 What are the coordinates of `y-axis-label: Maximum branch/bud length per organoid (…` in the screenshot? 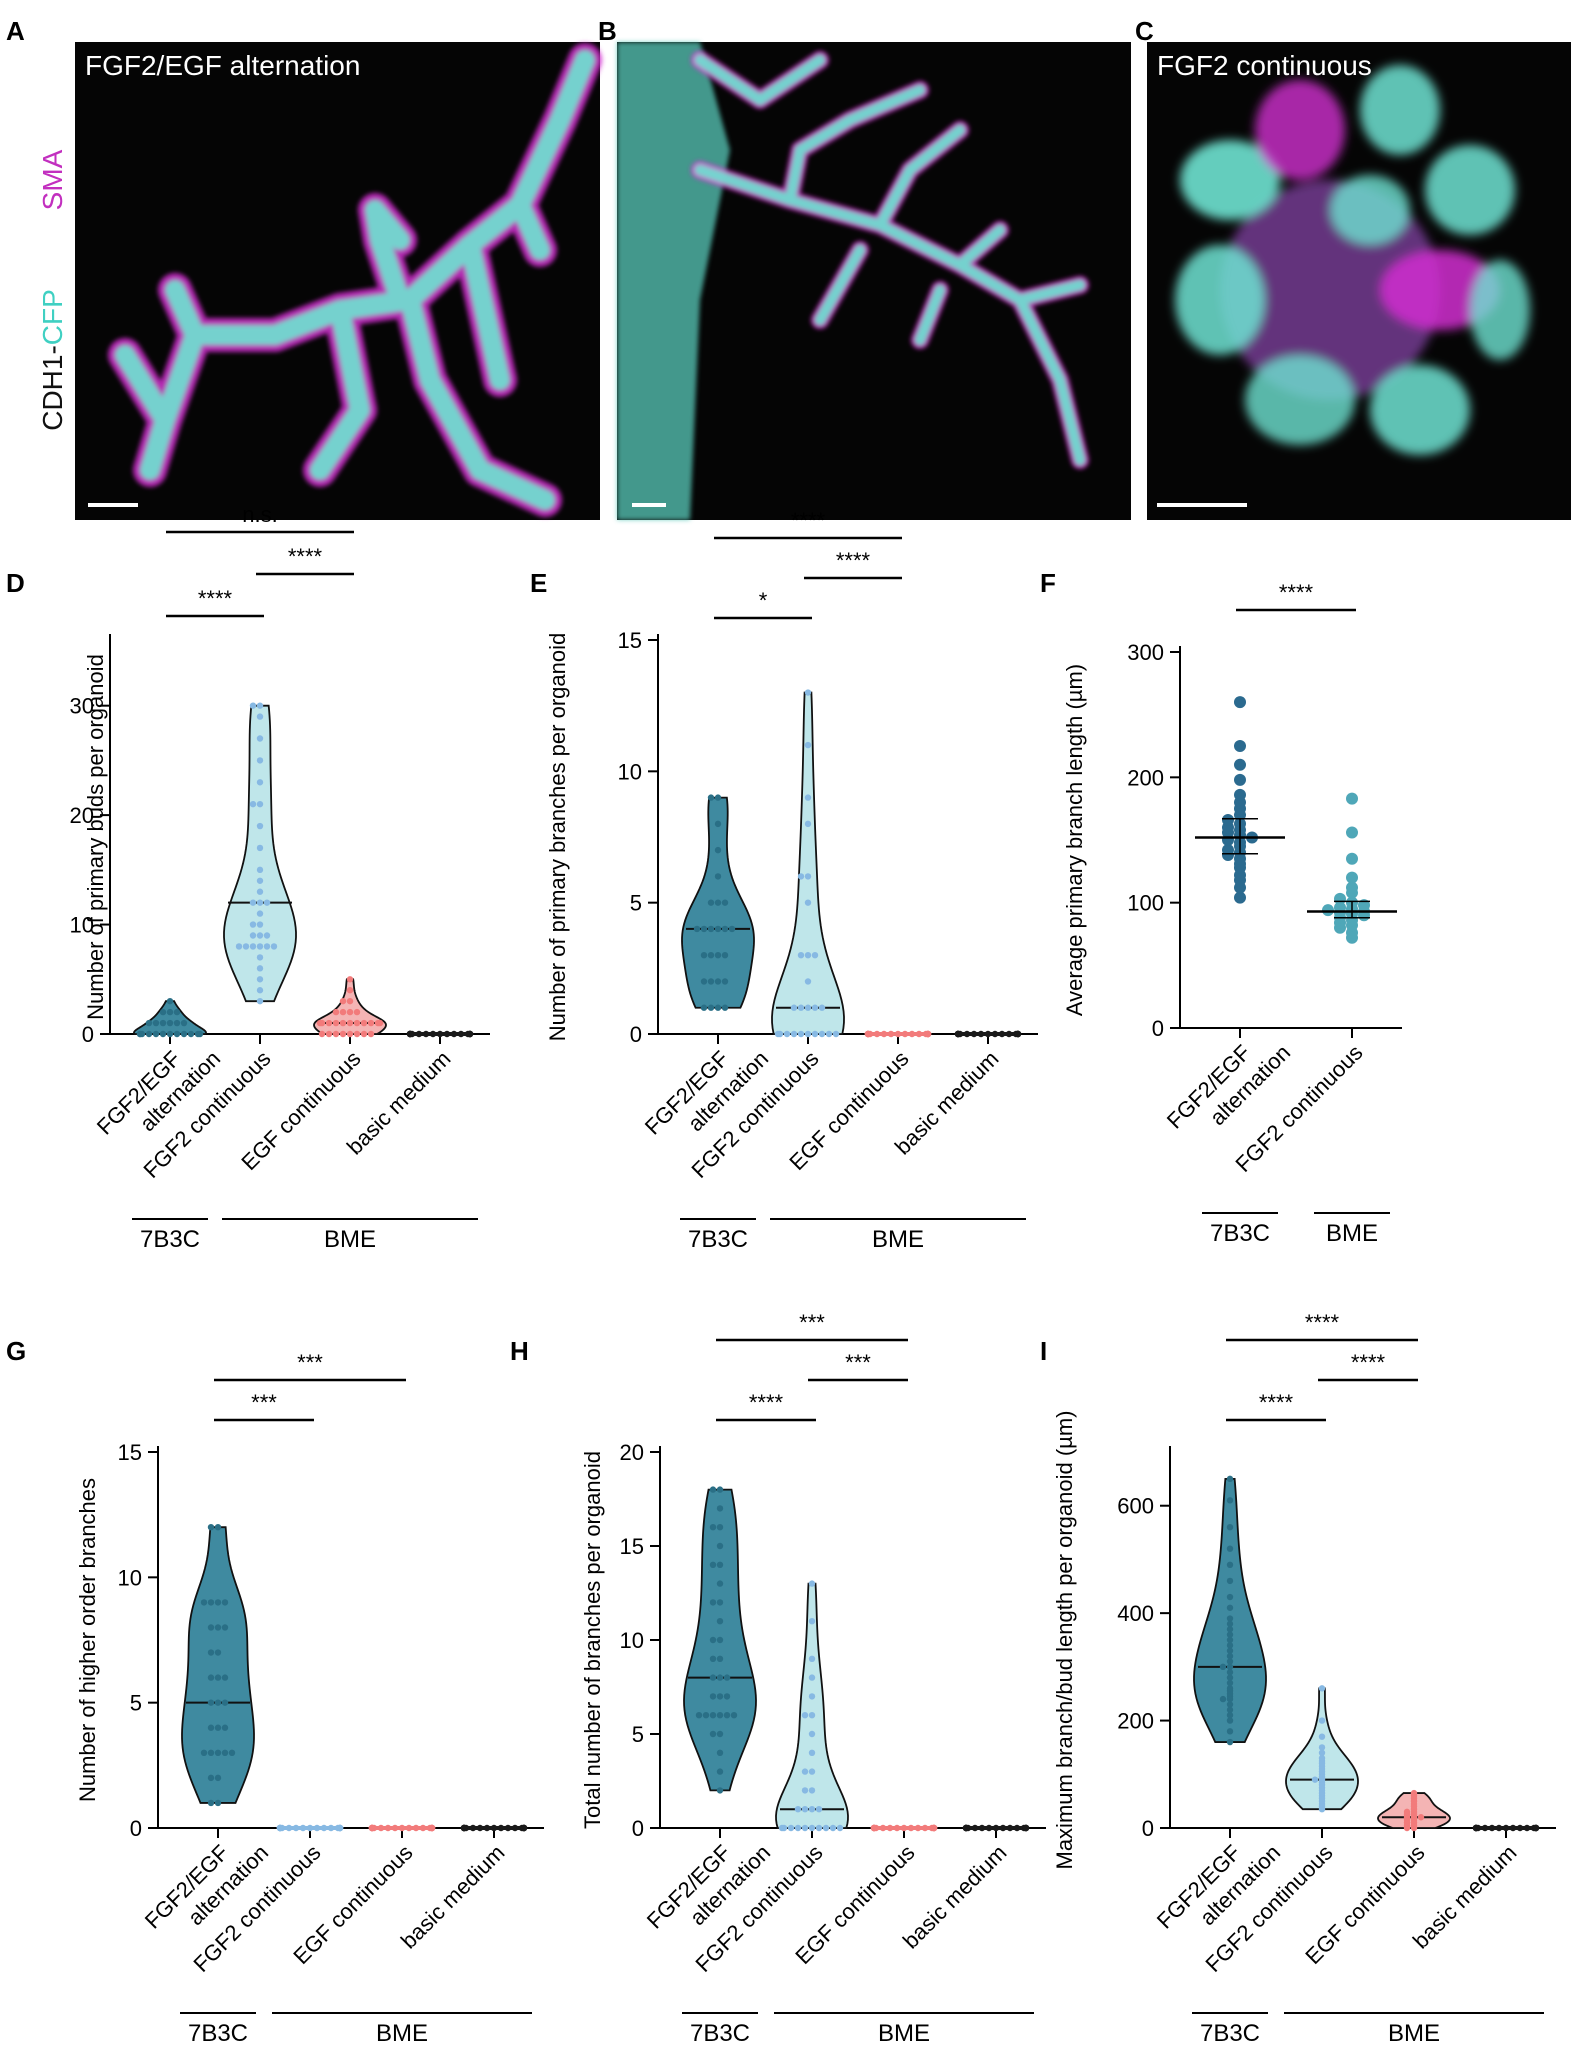 It's located at (1064, 1639).